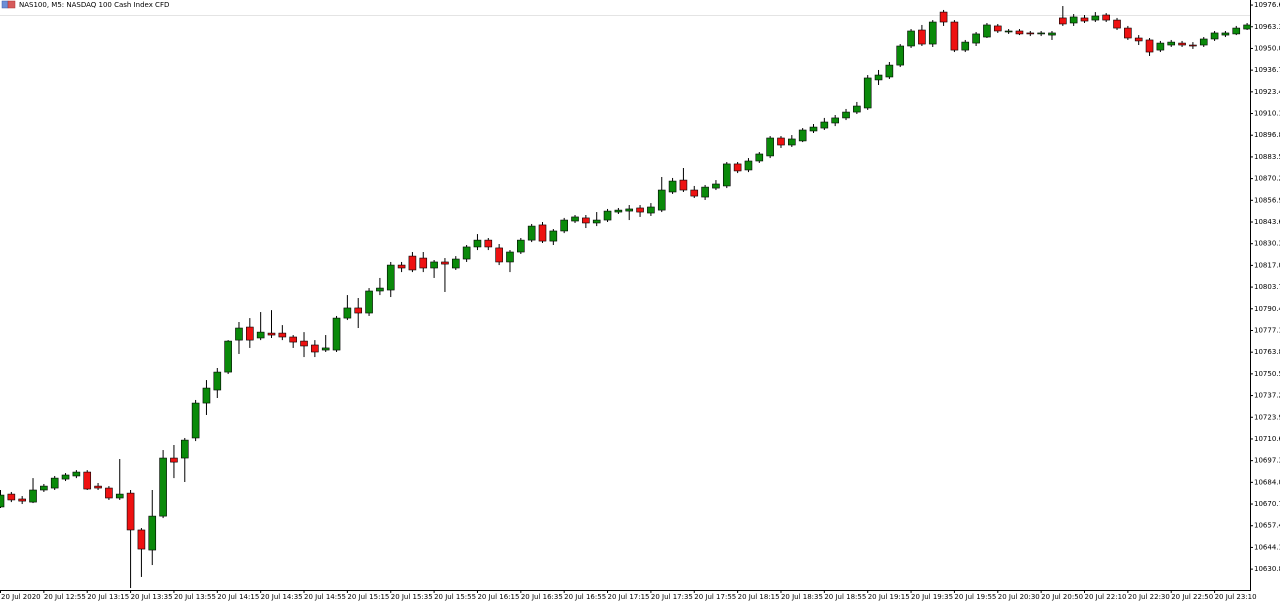 This screenshot has height=603, width=1280. Describe the element at coordinates (94, 5) in the screenshot. I see `chart-title: NAS100, M5: NASDAQ 100 Cash Index CFD` at that location.